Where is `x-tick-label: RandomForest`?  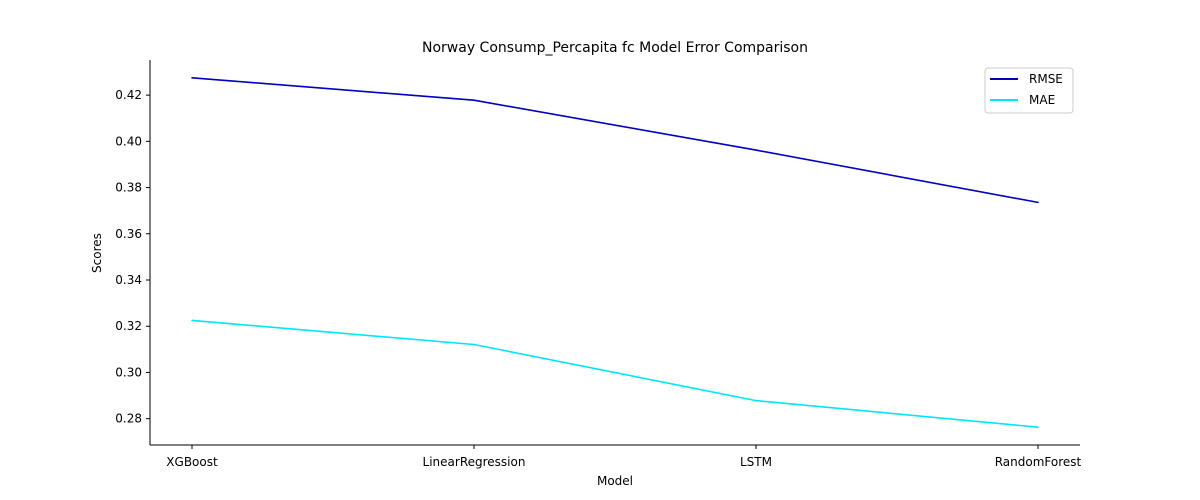
x-tick-label: RandomForest is located at coordinates (1038, 462).